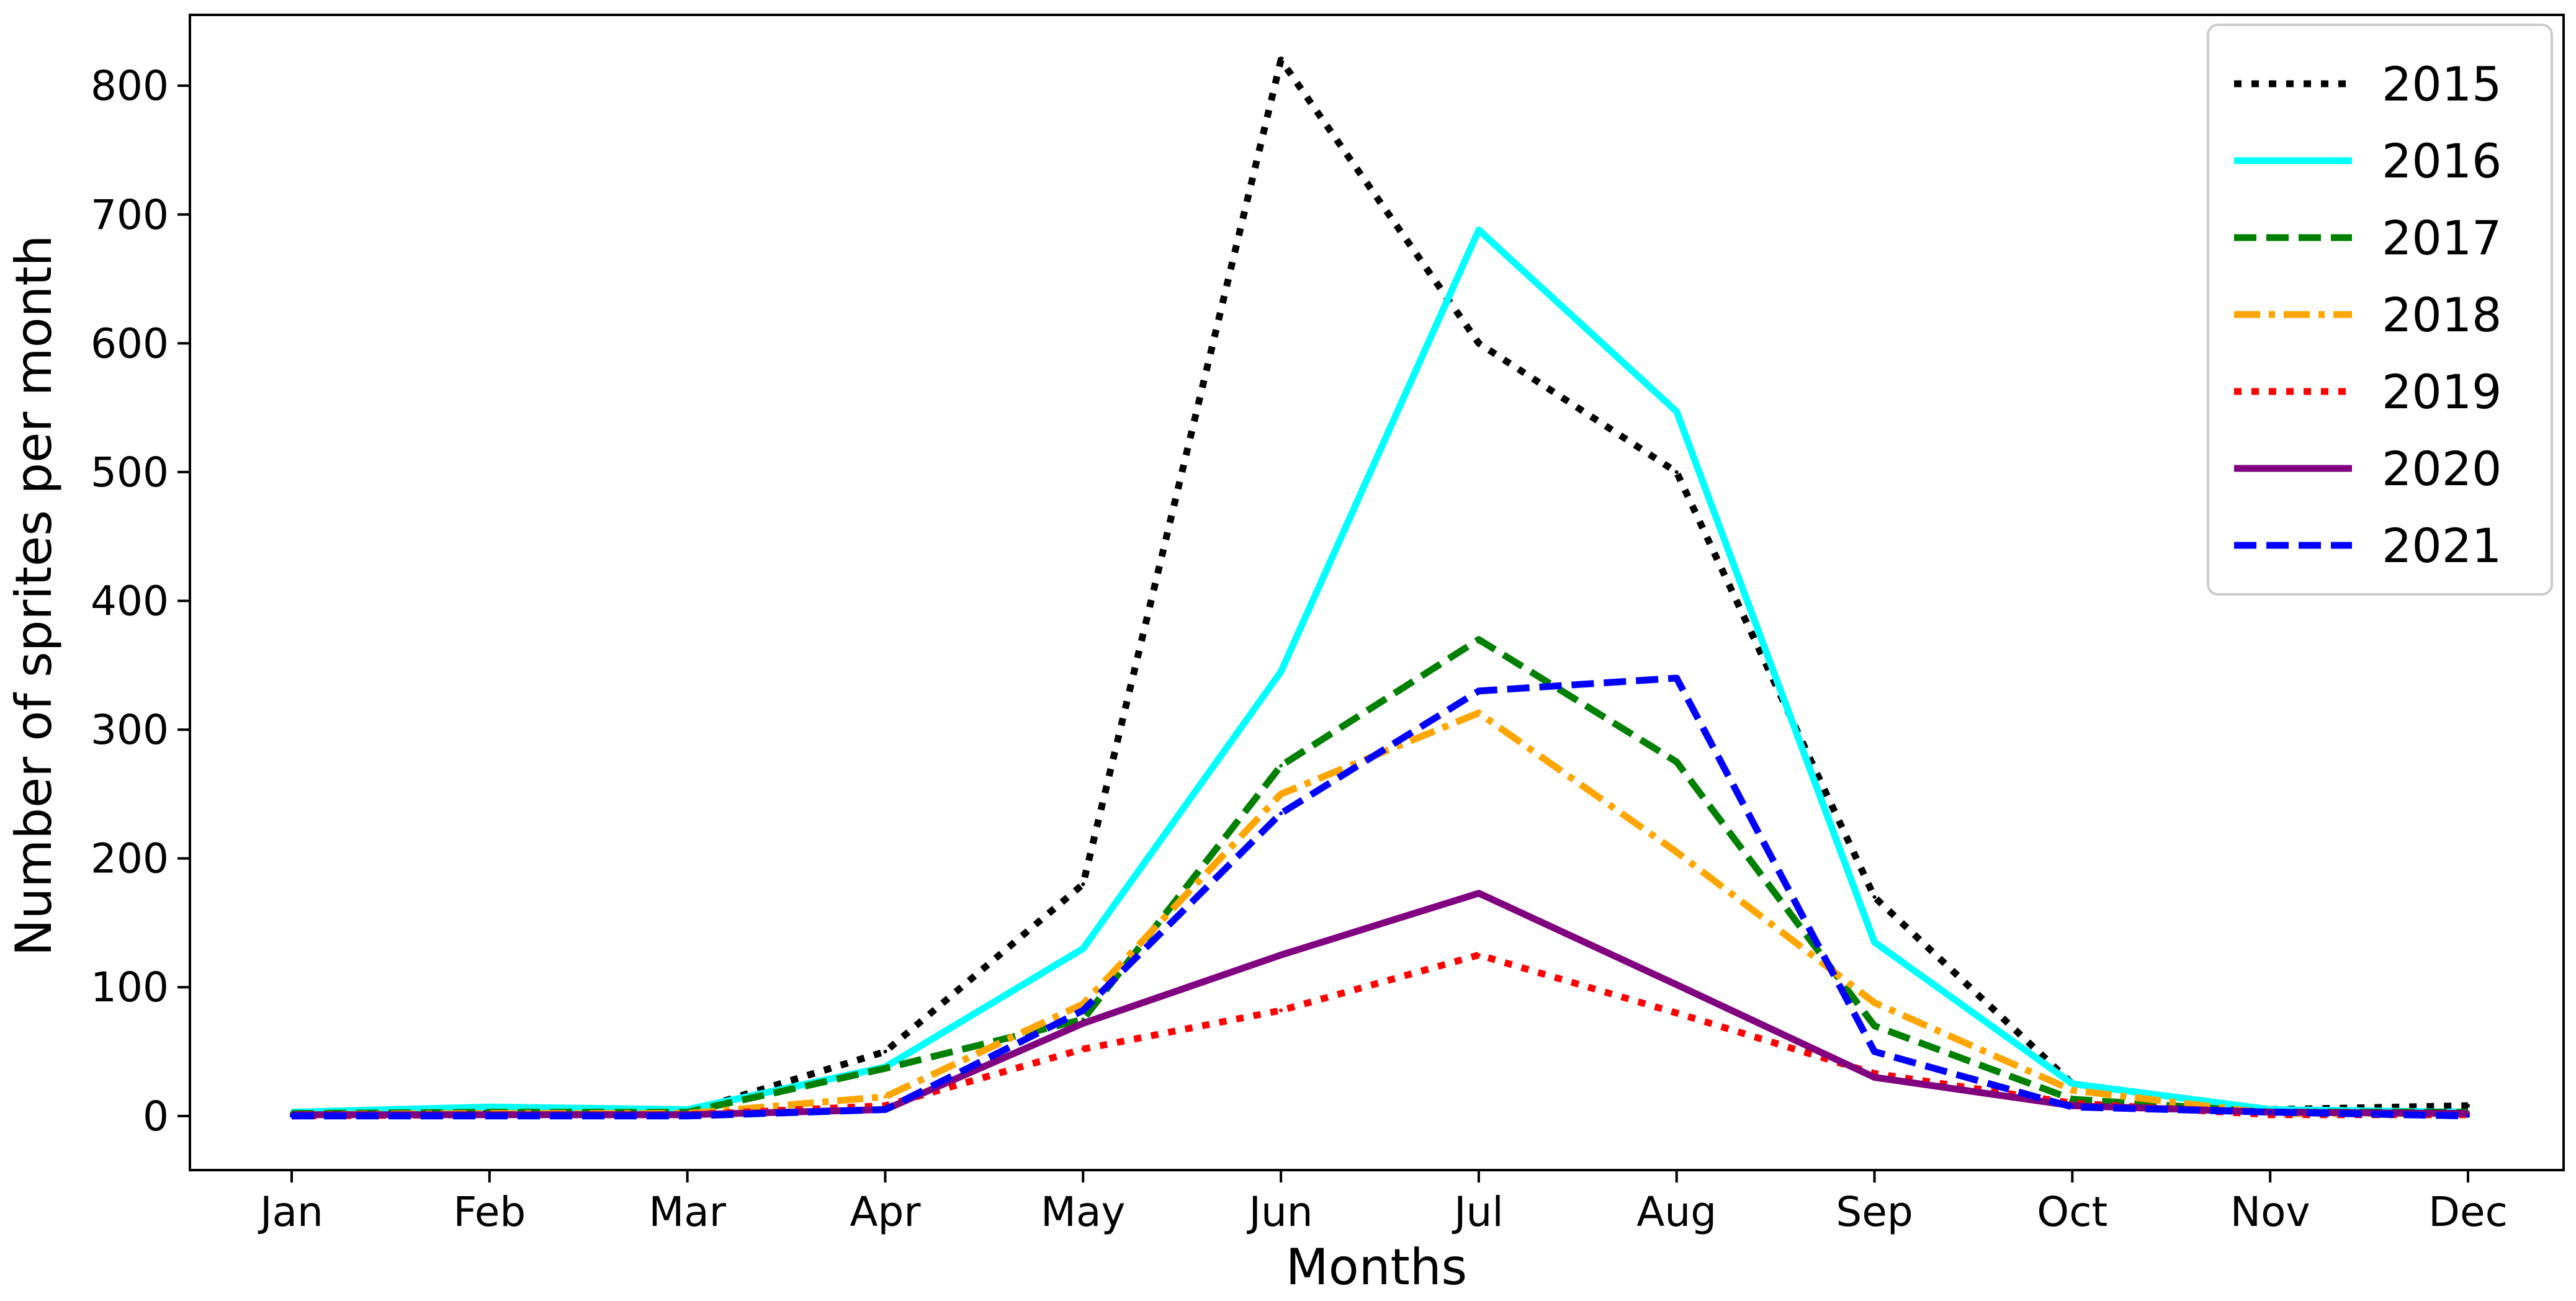 This screenshot has width=2576, height=1301. I want to click on legend-label-2017: 2017, so click(2442, 238).